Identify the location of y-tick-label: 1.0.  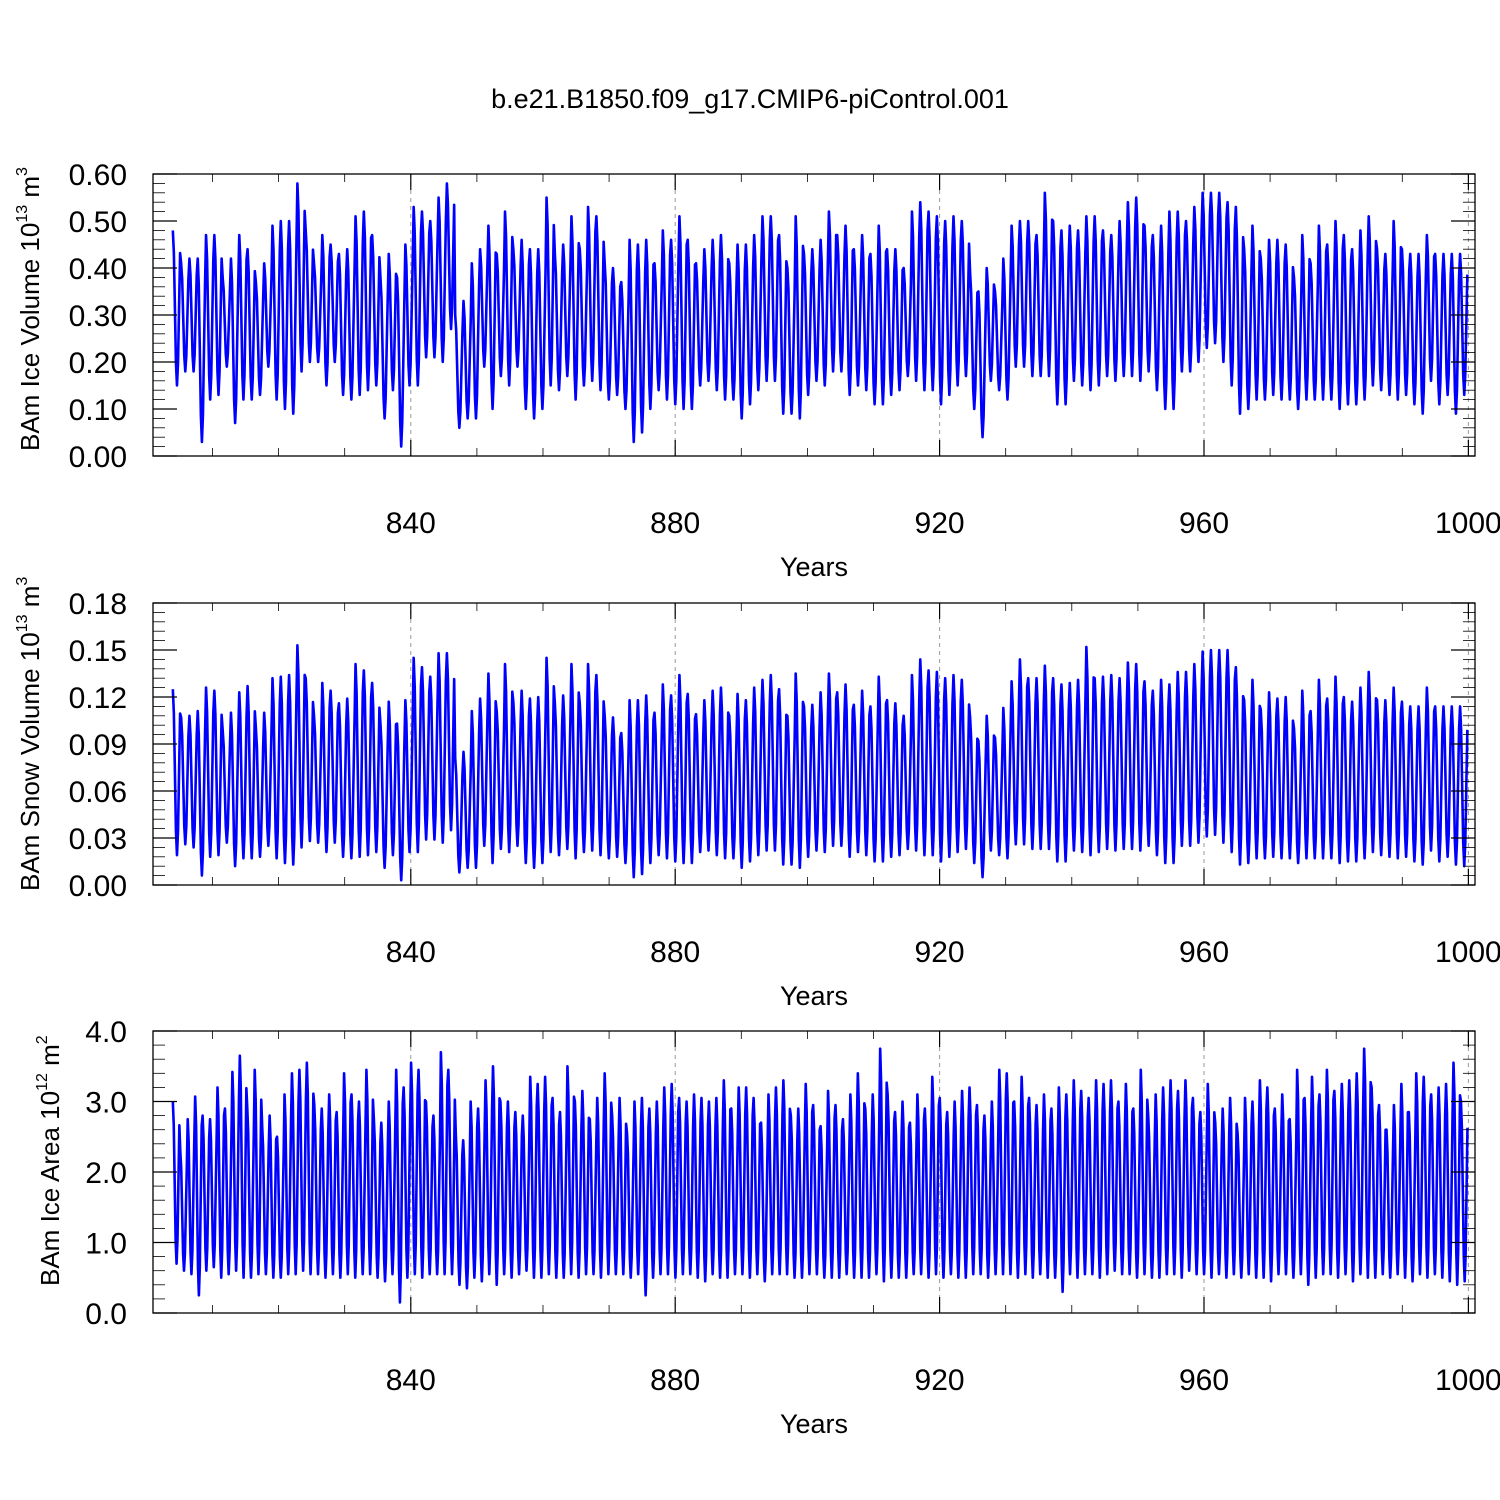
(106, 1244).